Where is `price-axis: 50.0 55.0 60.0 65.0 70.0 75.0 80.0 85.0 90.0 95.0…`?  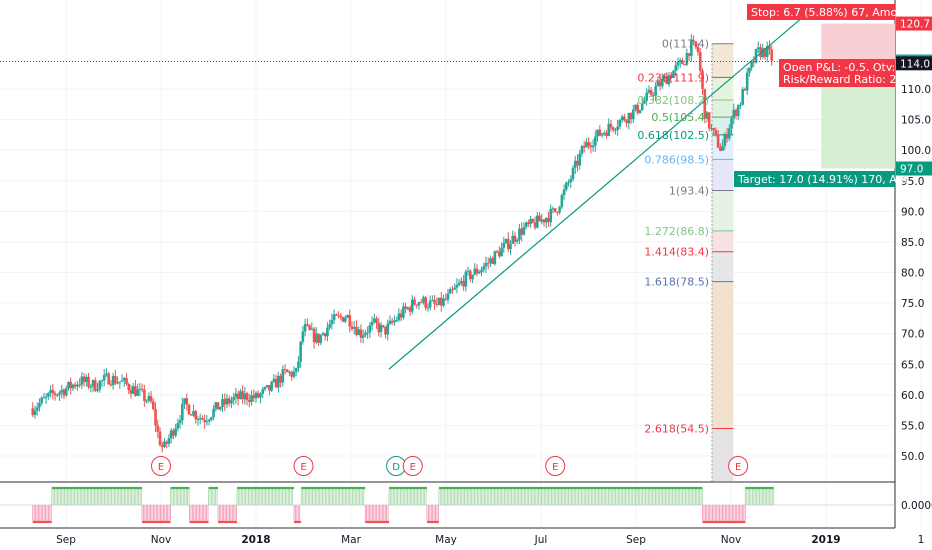 price-axis: 50.0 55.0 60.0 65.0 70.0 75.0 80.0 85.0 90.0 95.0… is located at coordinates (916, 298).